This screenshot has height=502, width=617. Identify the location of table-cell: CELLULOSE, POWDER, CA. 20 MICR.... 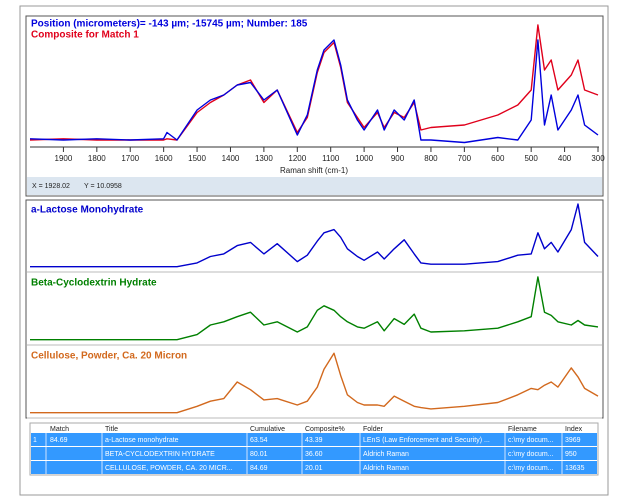
(169, 468).